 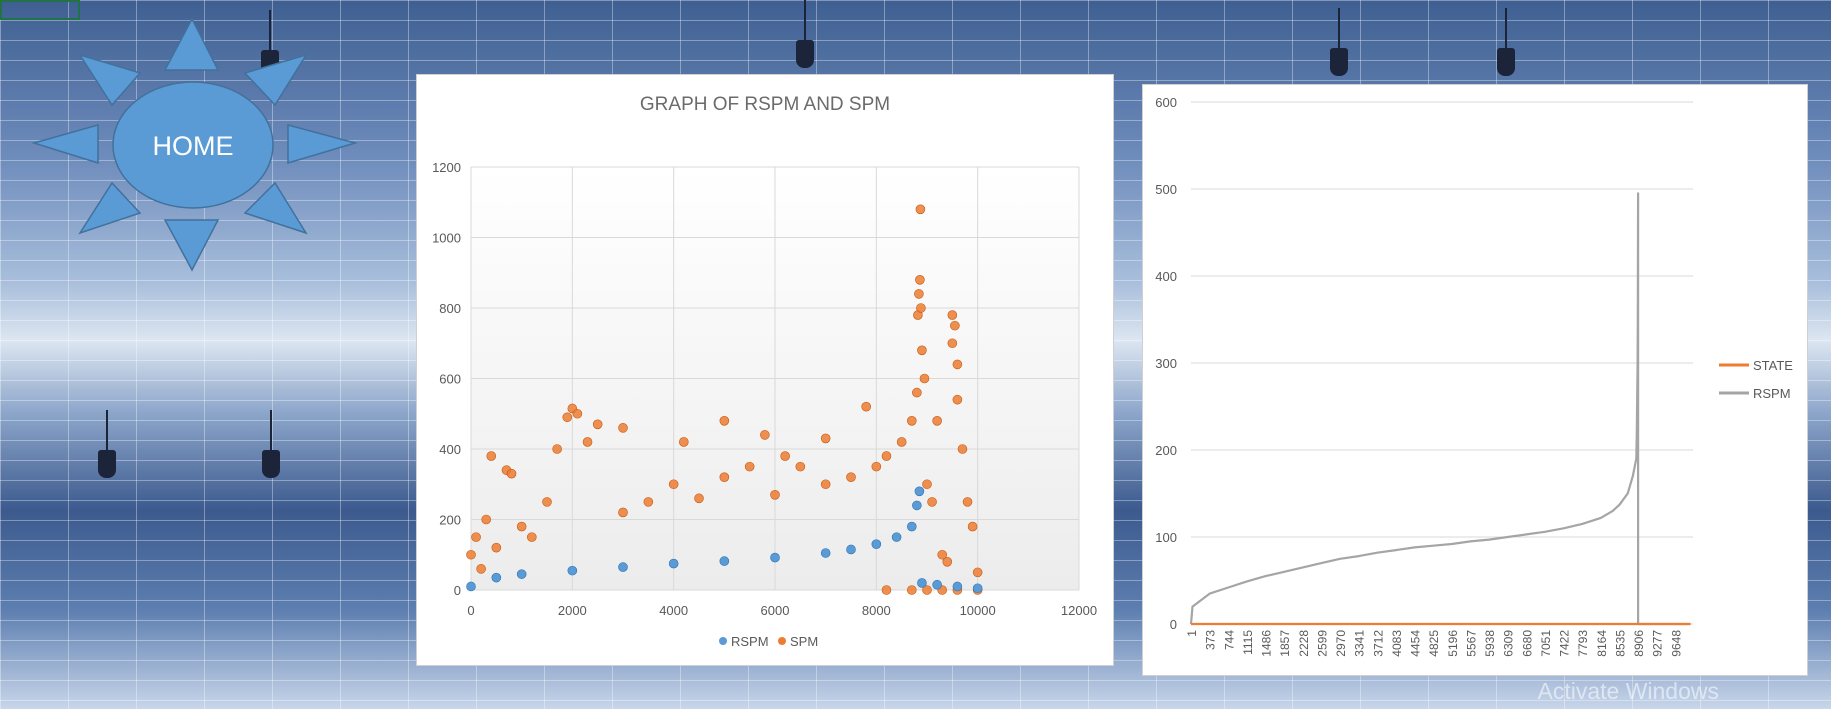 What do you see at coordinates (775, 610) in the screenshot?
I see `x-tick-label: 6000` at bounding box center [775, 610].